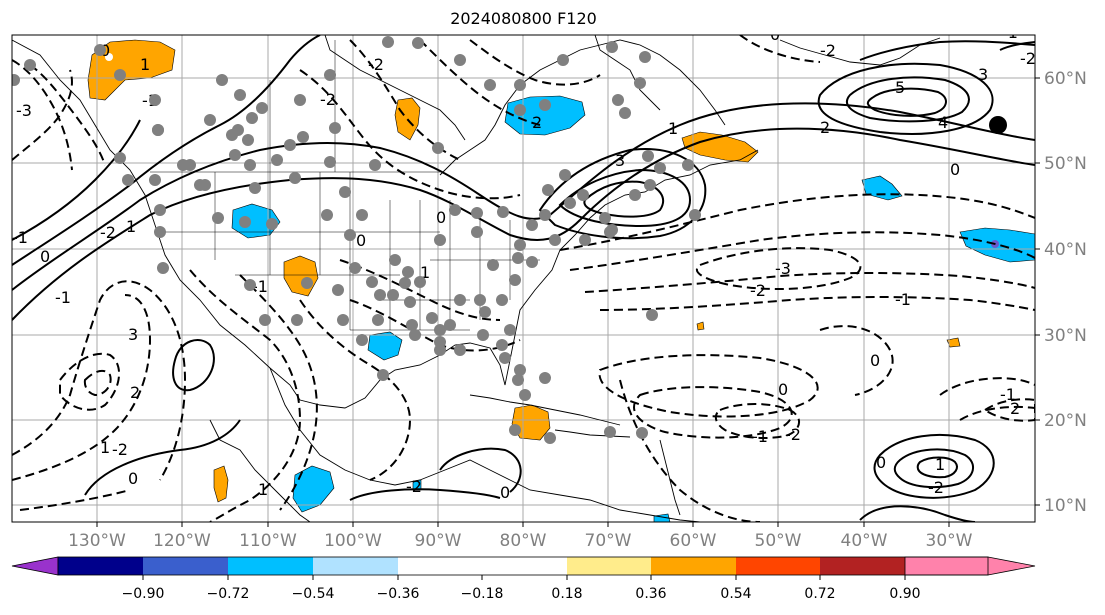 The height and width of the screenshot is (615, 1105). Describe the element at coordinates (819, 594) in the screenshot. I see `colorbar-tick-label: 0.72` at that location.